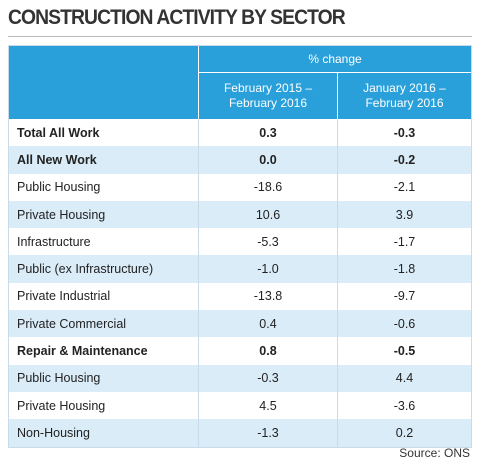  Describe the element at coordinates (404, 160) in the screenshot. I see `cell-value: -0.2` at that location.